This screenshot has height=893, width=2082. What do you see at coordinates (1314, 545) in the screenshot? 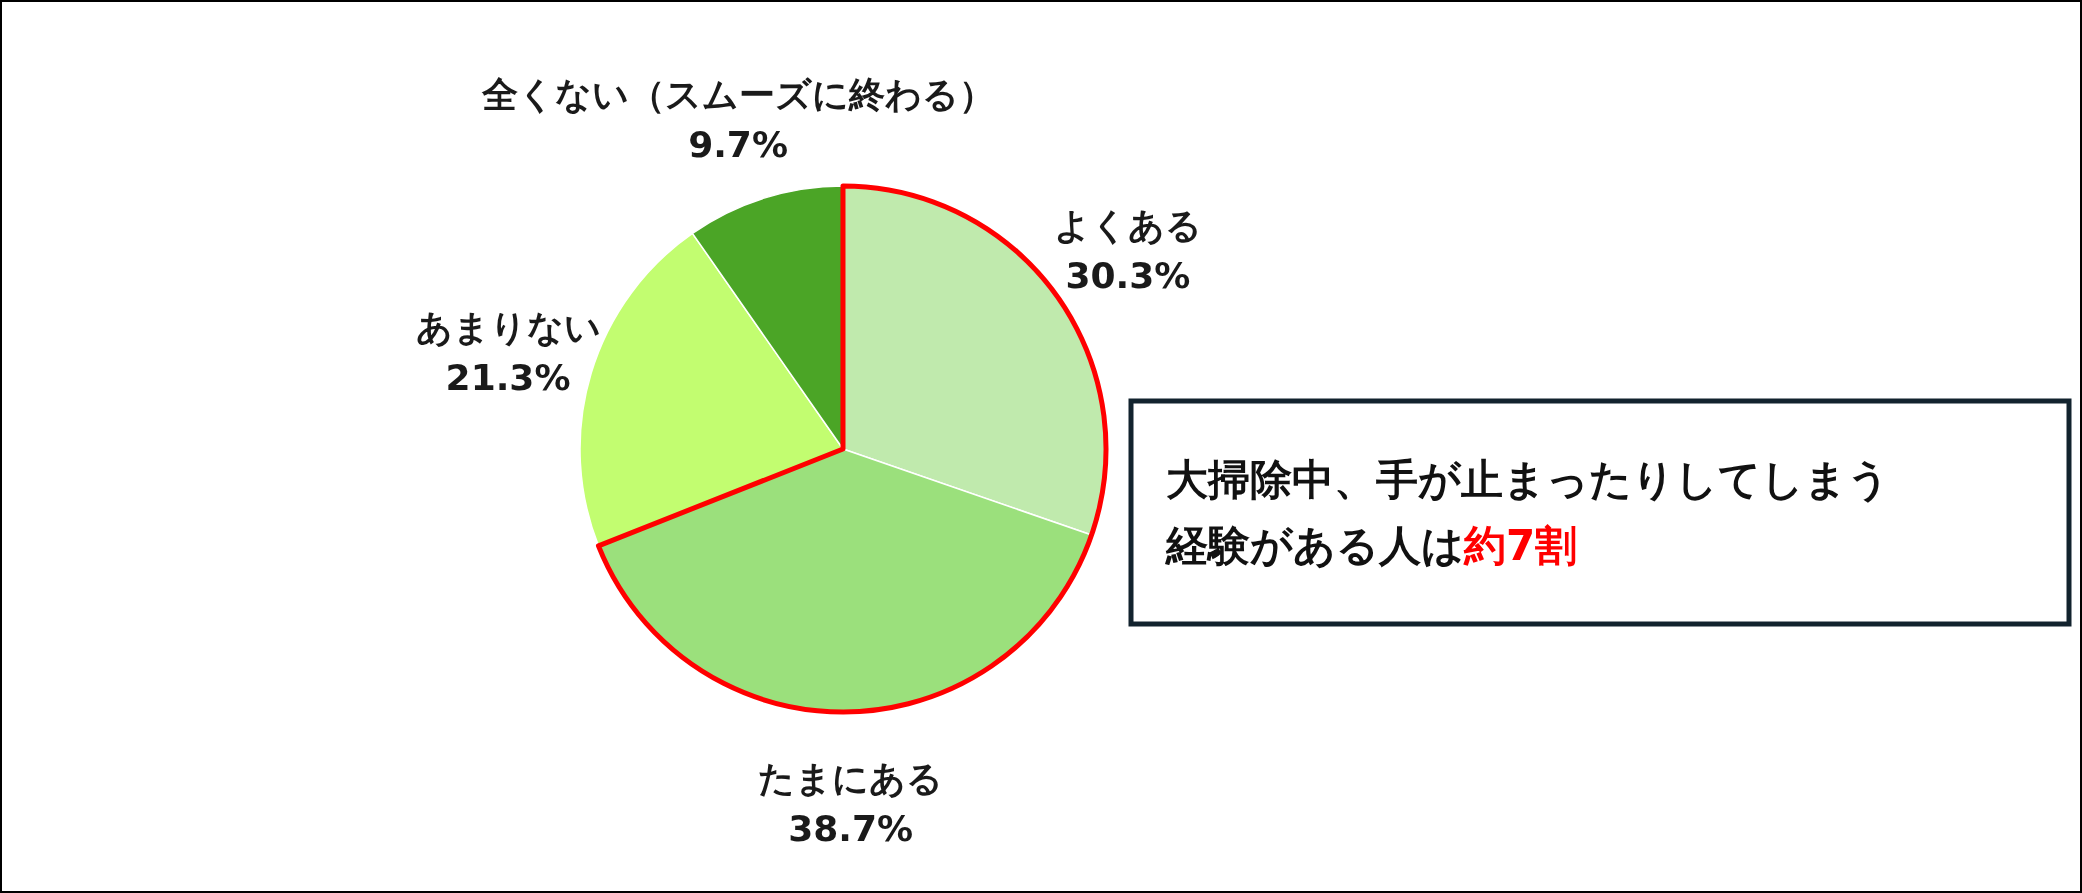
I see `text: 経験がある人は` at bounding box center [1314, 545].